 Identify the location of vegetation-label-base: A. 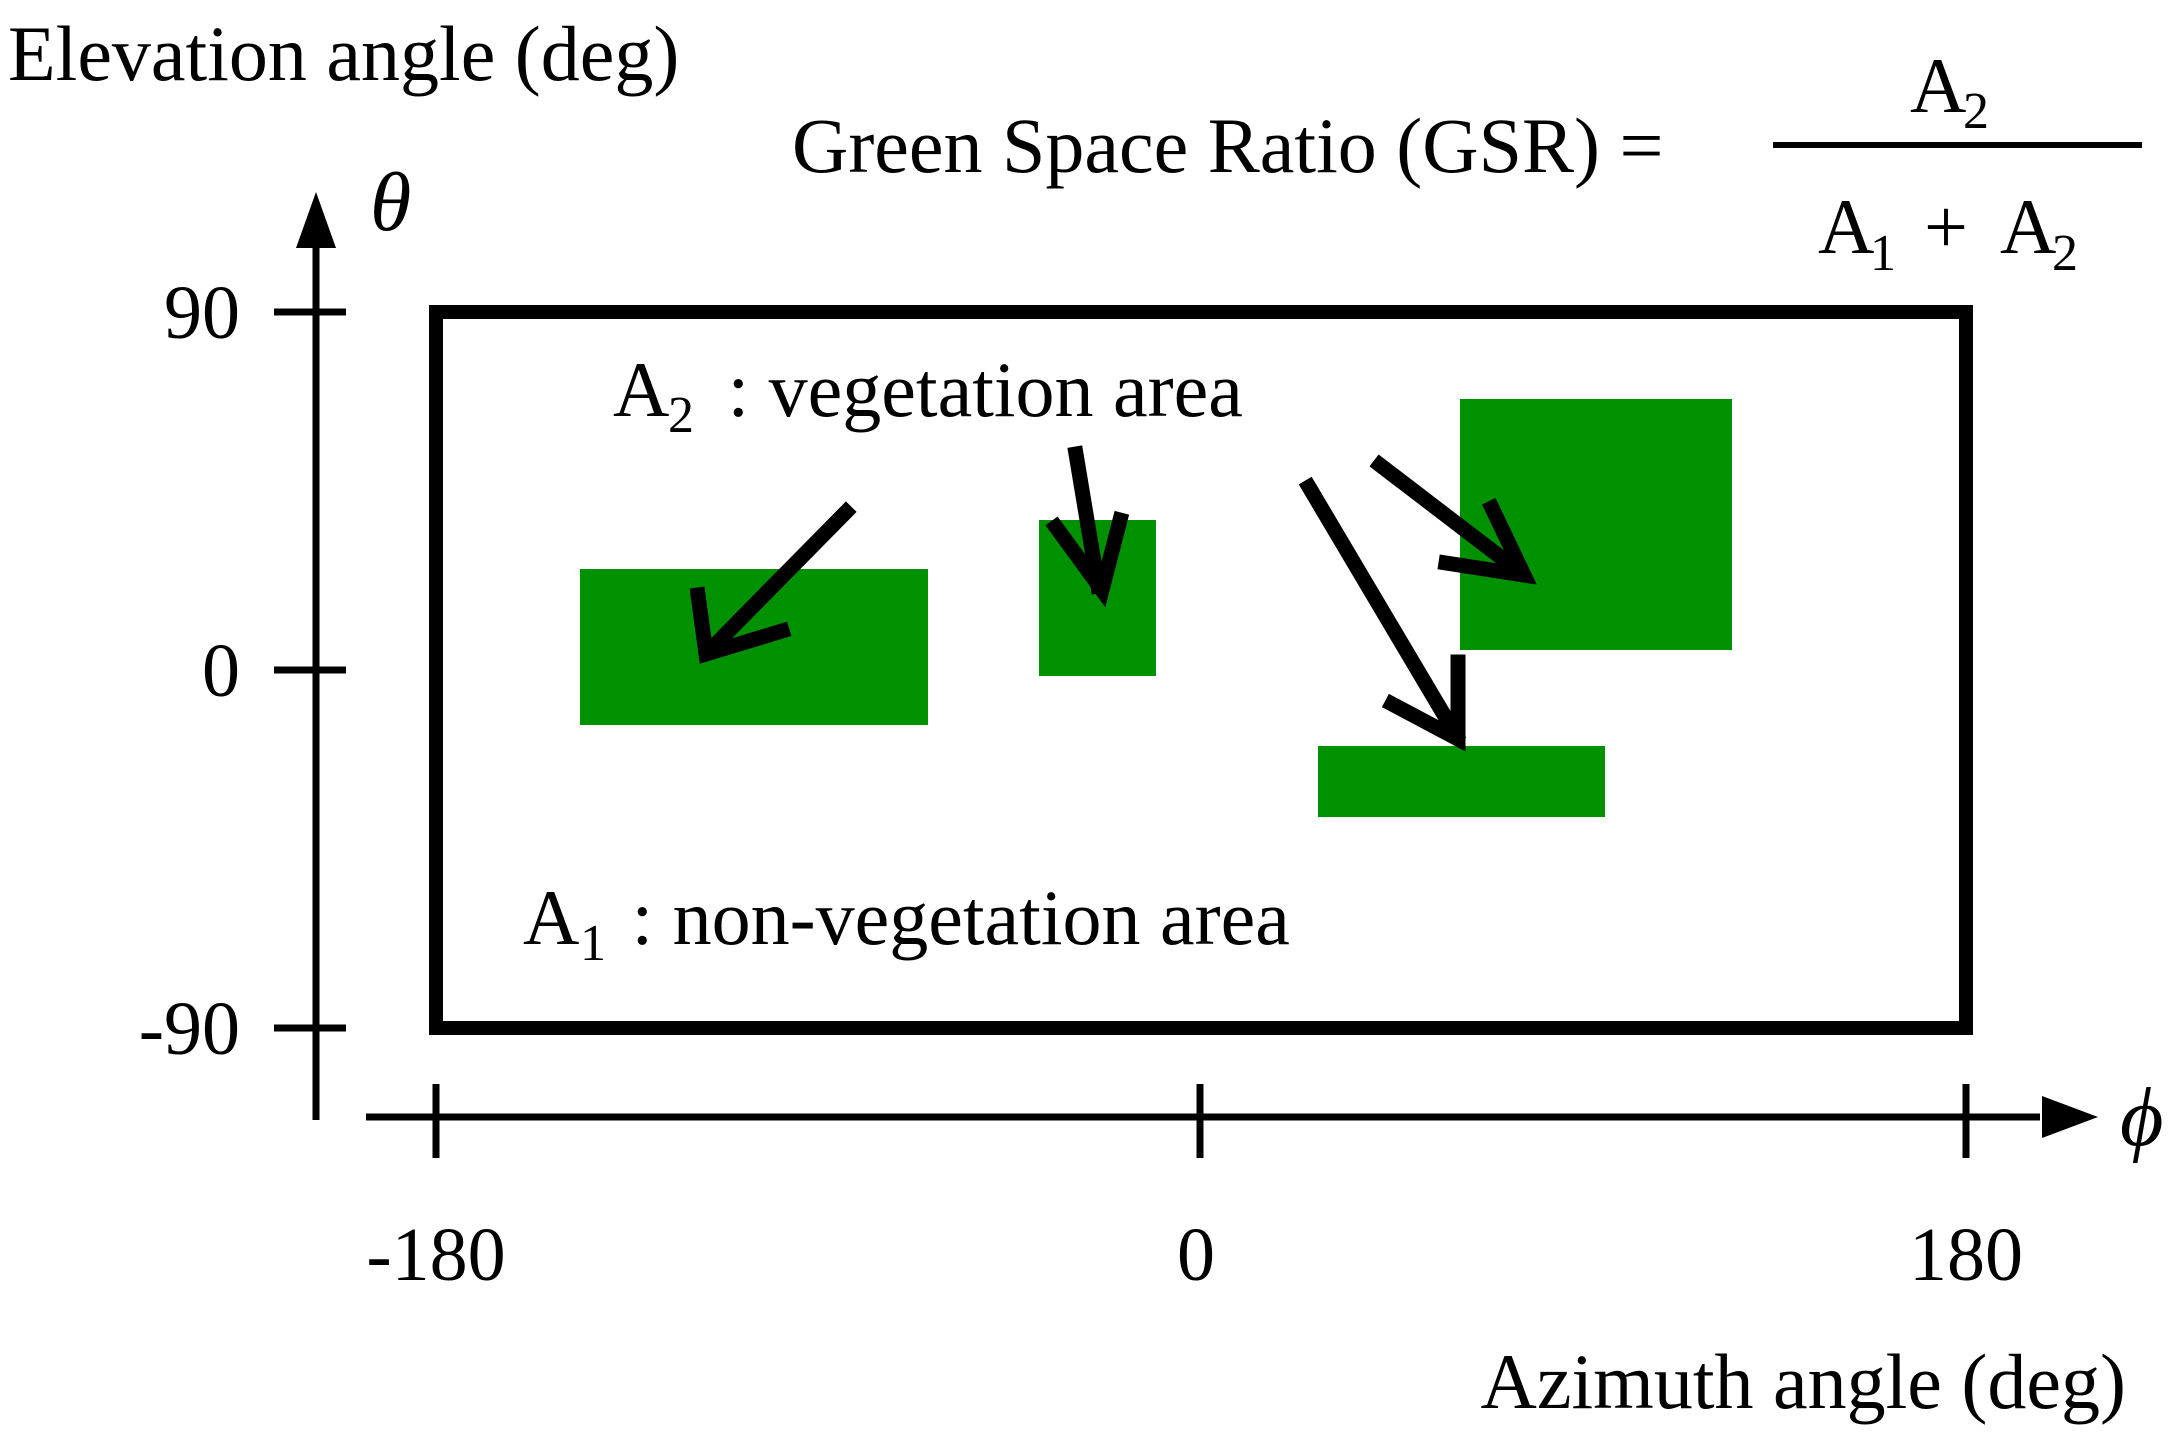
(641, 389).